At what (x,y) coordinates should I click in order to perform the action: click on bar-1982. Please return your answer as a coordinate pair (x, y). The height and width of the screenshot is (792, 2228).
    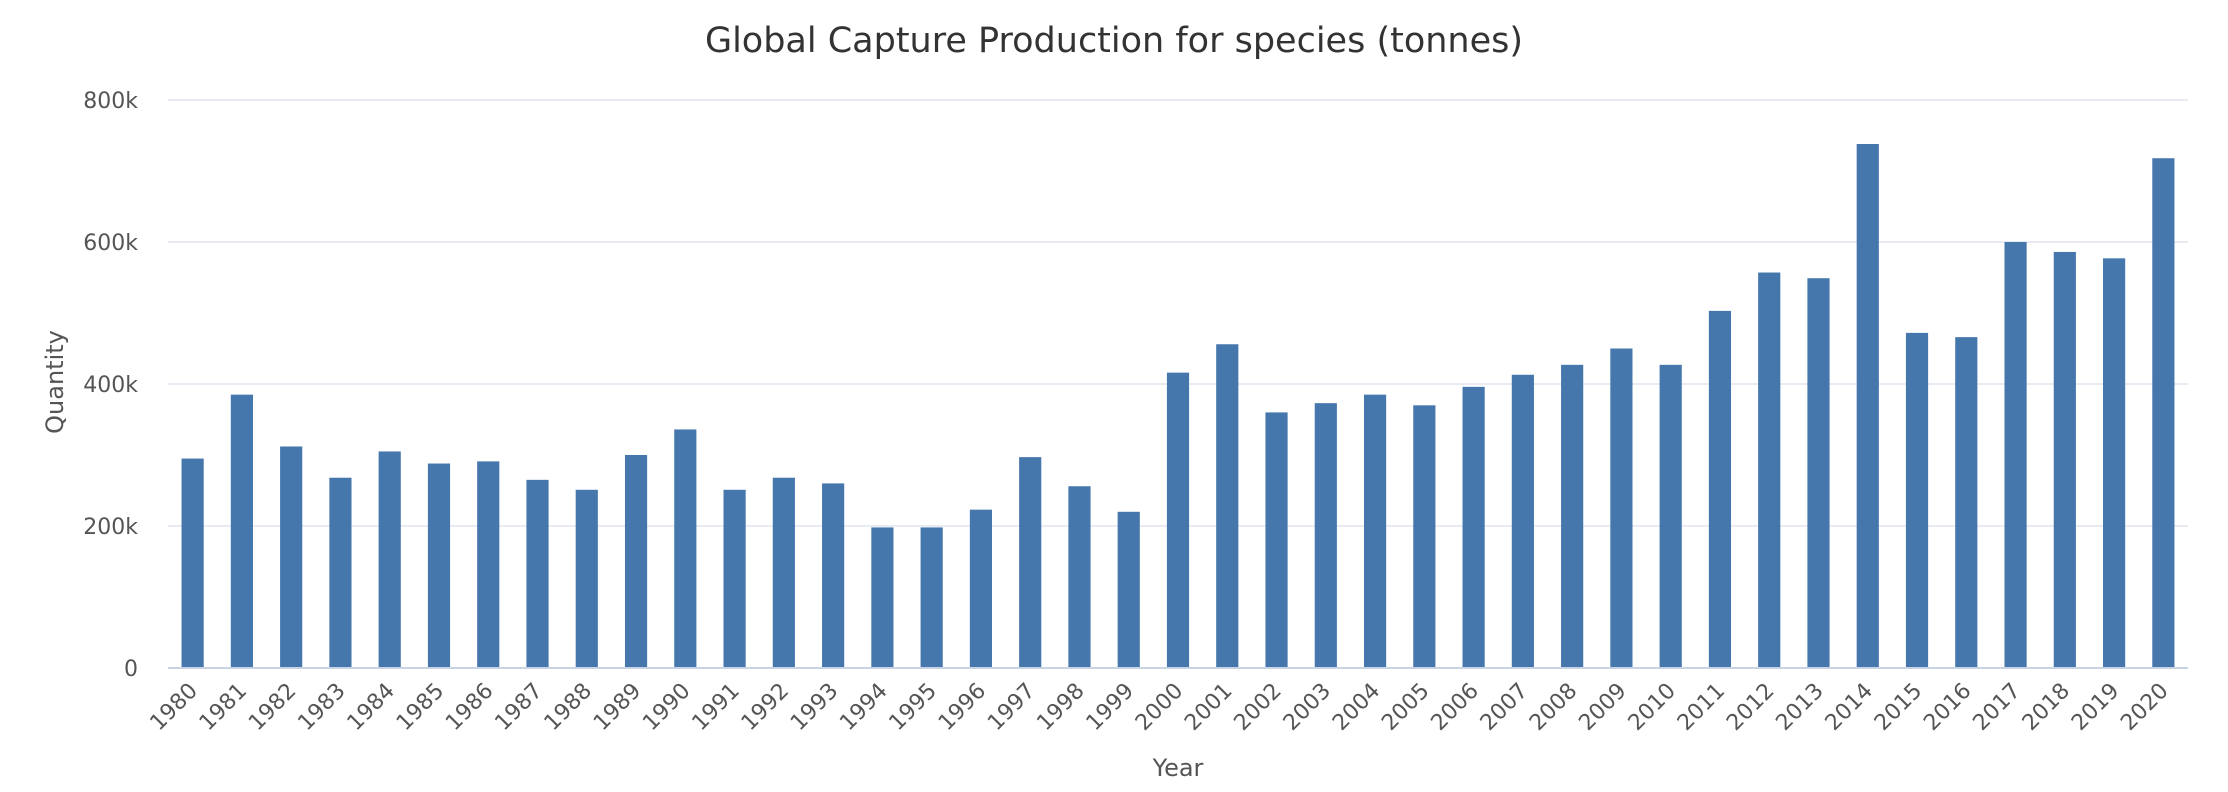
    Looking at the image, I should click on (291, 557).